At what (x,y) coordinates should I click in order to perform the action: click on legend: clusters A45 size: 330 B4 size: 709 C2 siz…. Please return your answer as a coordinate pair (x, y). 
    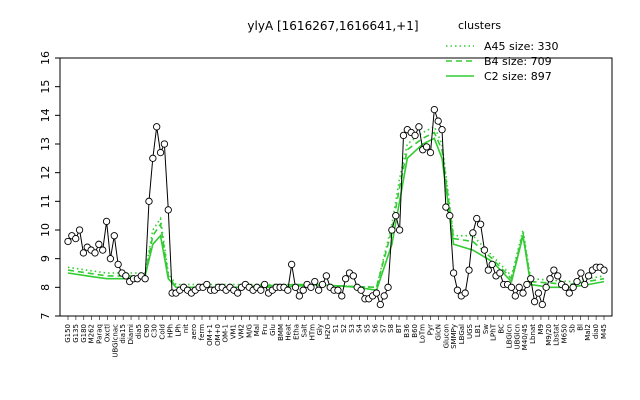
    Looking at the image, I should click on (502, 51).